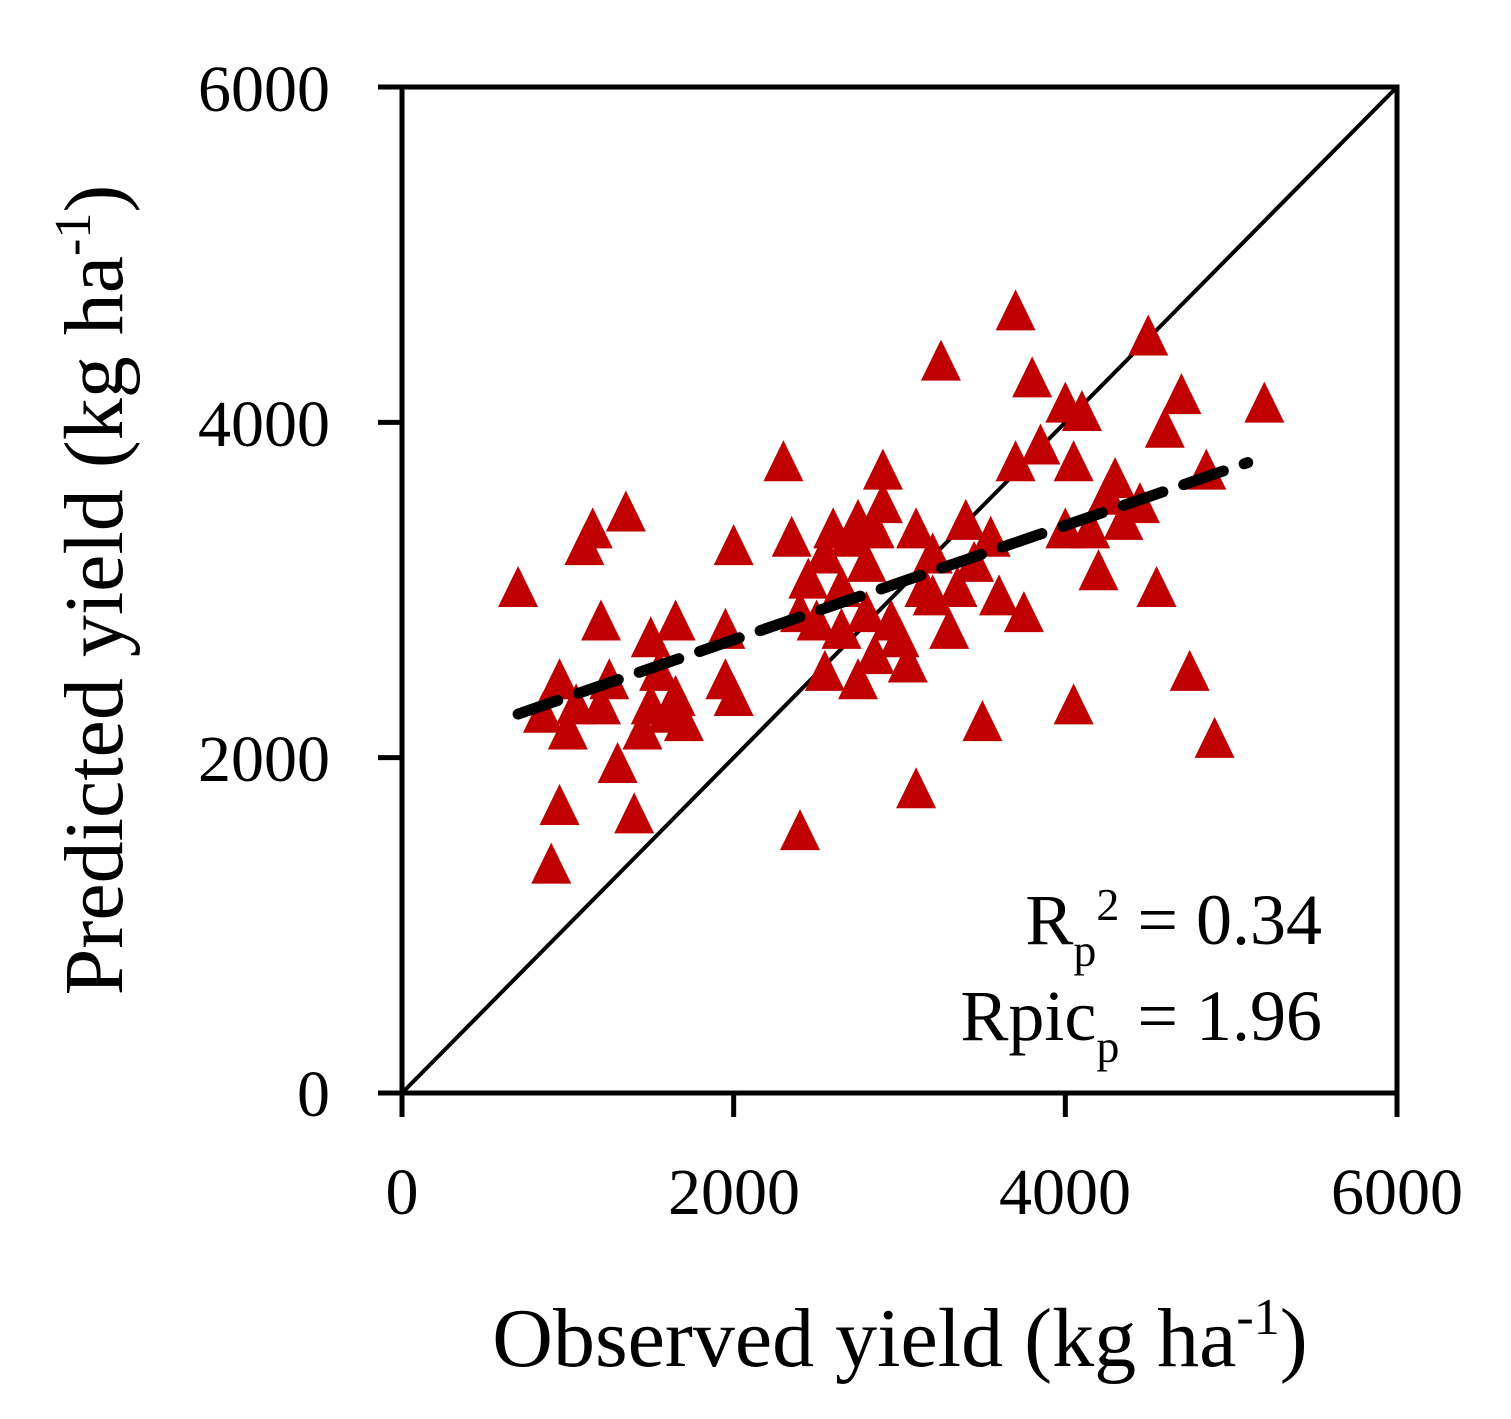  Describe the element at coordinates (93, 590) in the screenshot. I see `y-axis-label: Predicted yield (kg ha-1)` at that location.